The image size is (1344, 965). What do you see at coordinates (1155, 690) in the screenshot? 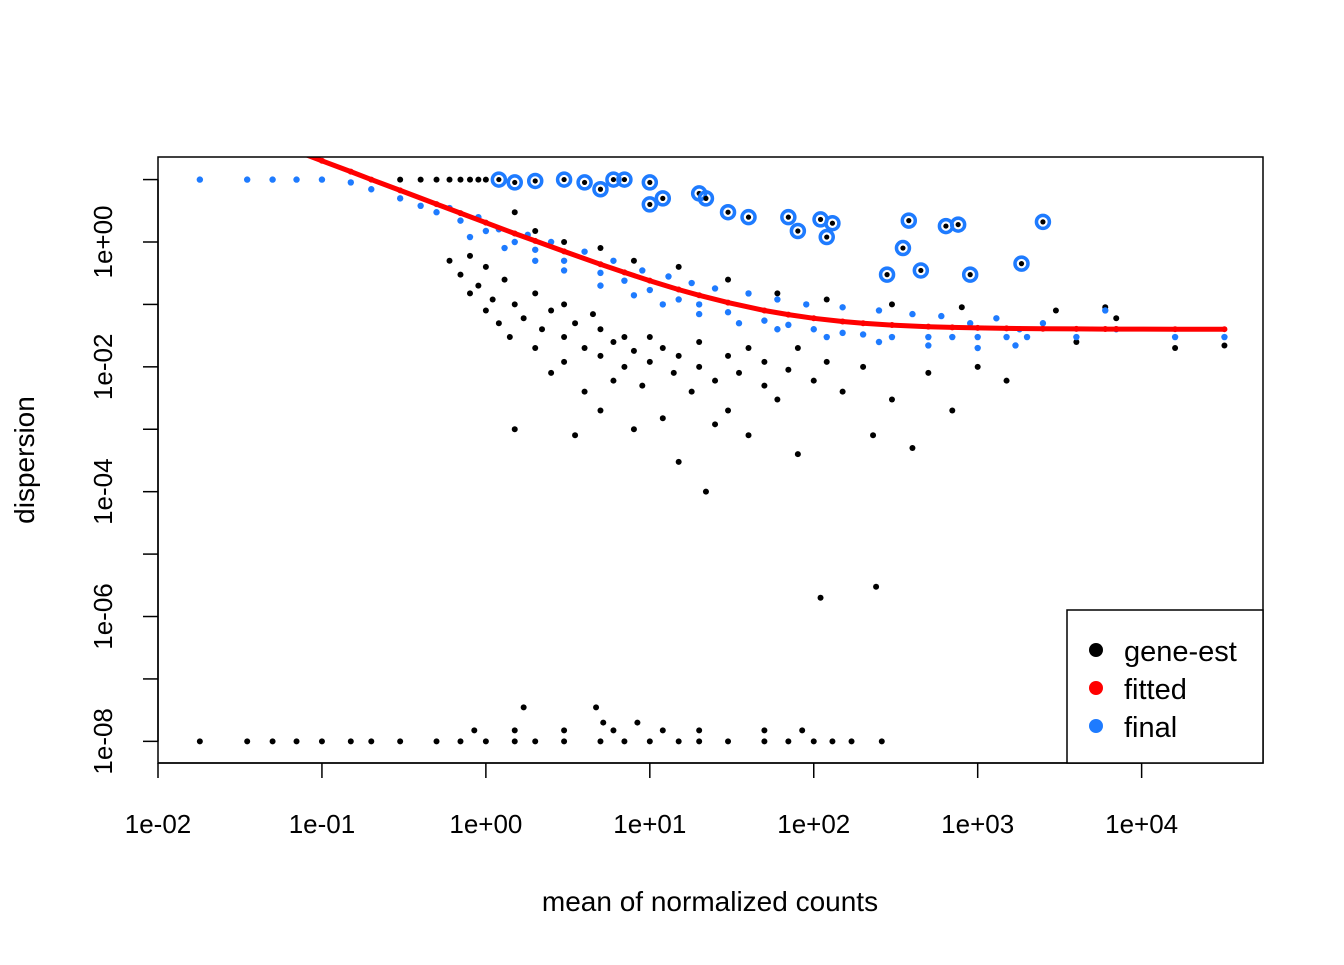
I see `legend-label-fitted: fitted` at bounding box center [1155, 690].